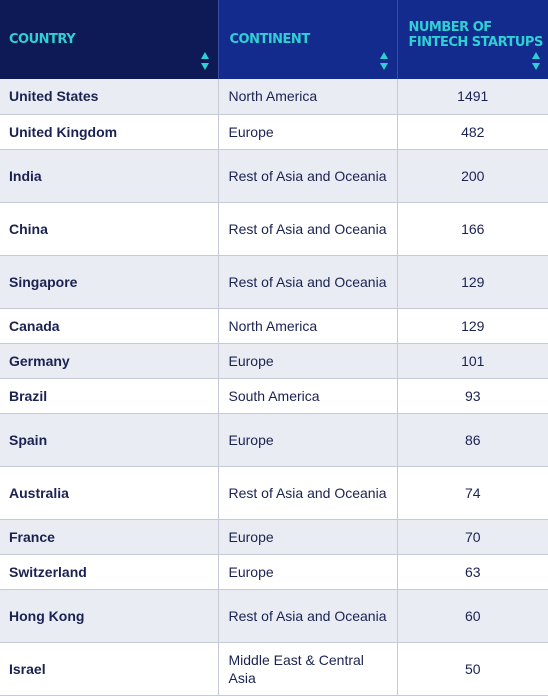 This screenshot has height=696, width=548. What do you see at coordinates (472, 439) in the screenshot?
I see `startups-count-cell: 86` at bounding box center [472, 439].